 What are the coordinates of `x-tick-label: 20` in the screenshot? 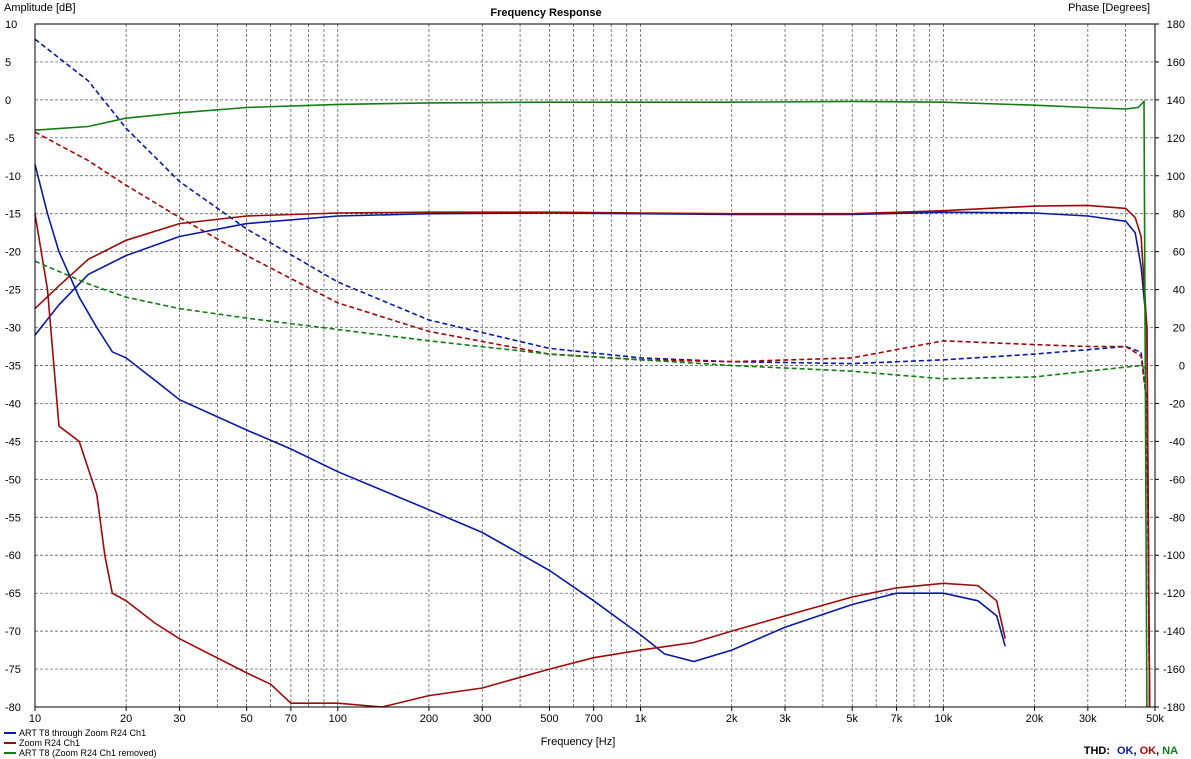 It's located at (126, 719).